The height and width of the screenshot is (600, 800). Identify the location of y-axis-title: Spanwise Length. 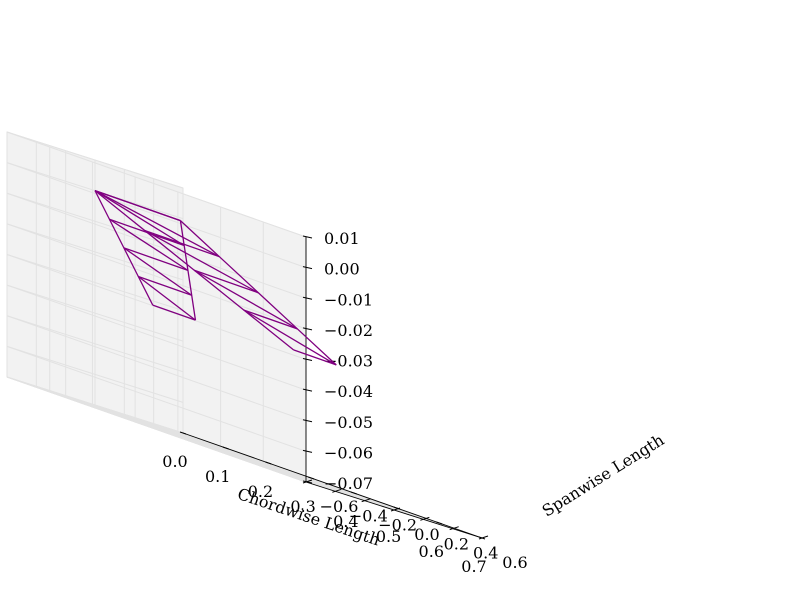
(603, 475).